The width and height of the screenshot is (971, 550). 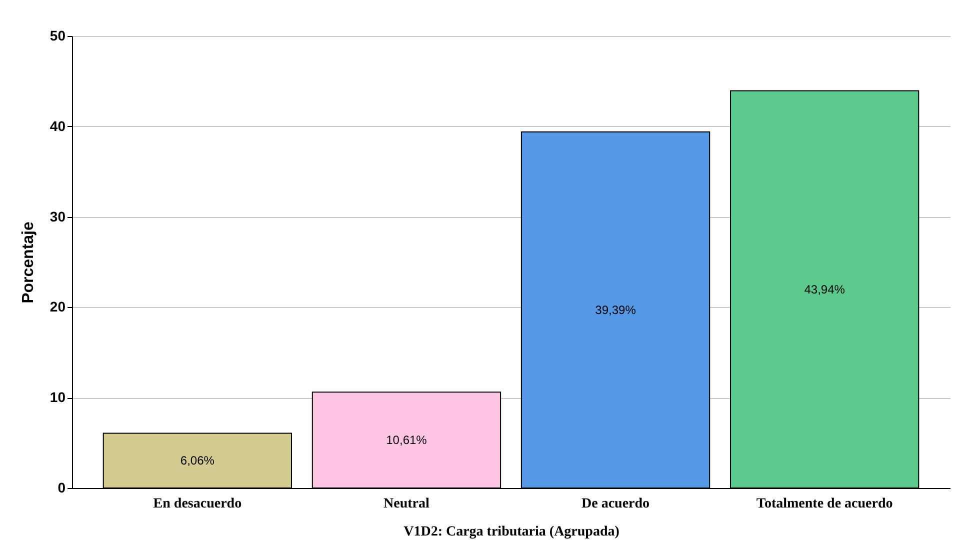 What do you see at coordinates (58, 216) in the screenshot?
I see `y-tick-label: 30` at bounding box center [58, 216].